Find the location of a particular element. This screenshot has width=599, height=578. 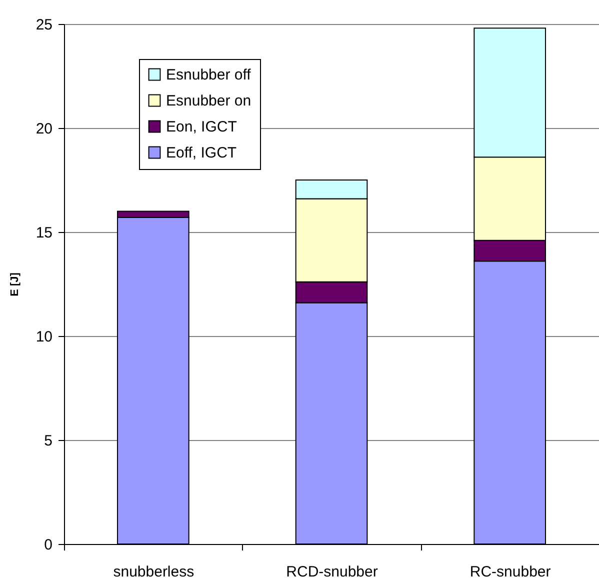

y-tick-label: 25 is located at coordinates (44, 25).